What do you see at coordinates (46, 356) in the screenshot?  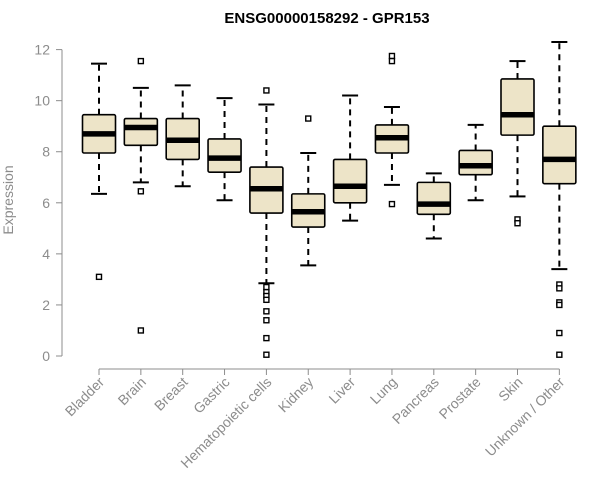 I see `y-tick-label: 0` at bounding box center [46, 356].